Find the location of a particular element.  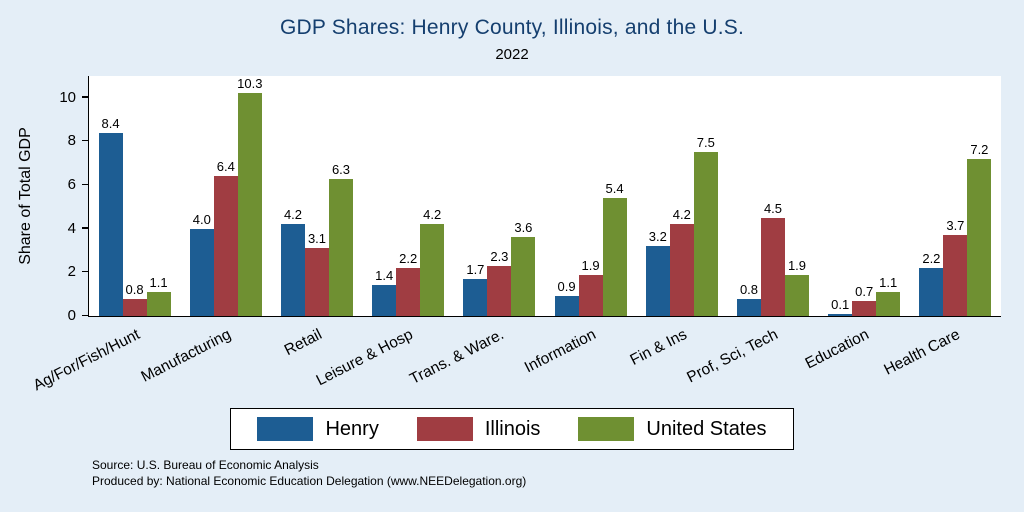

bar-column: 2.3 is located at coordinates (499, 196).